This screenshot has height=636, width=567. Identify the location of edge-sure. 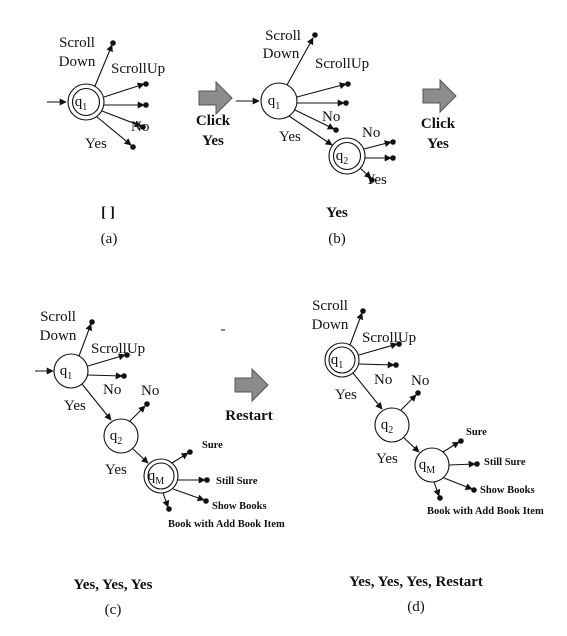
(451, 447).